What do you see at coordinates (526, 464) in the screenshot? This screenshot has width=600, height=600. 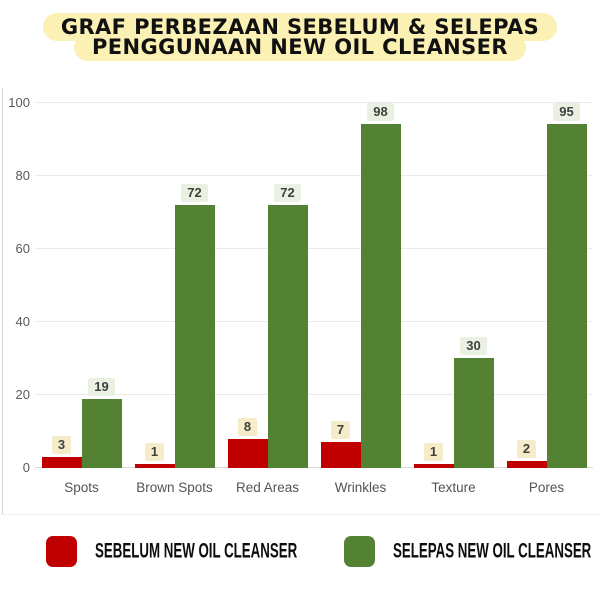 I see `bar-sebelum-pores` at bounding box center [526, 464].